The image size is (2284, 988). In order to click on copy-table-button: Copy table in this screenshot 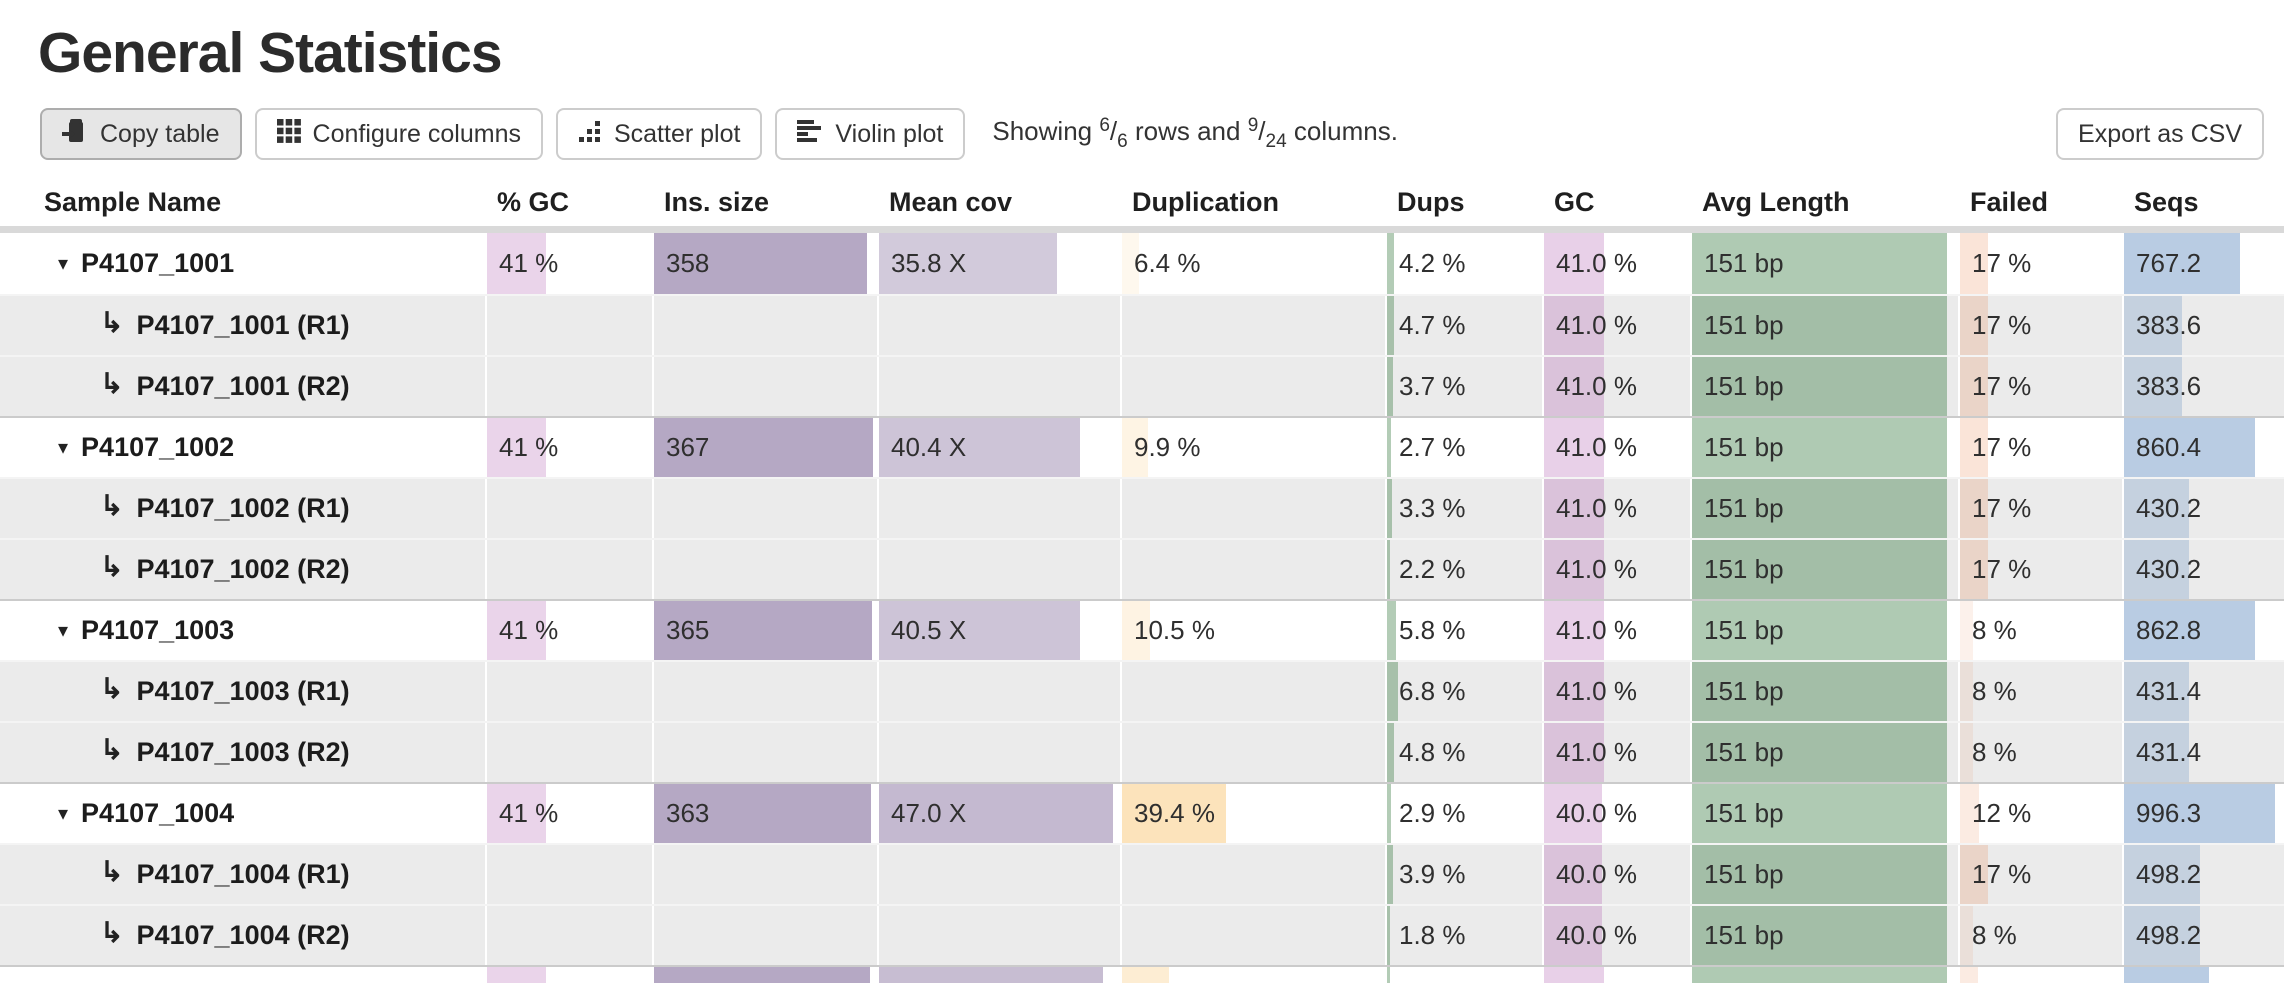, I will do `click(141, 134)`.